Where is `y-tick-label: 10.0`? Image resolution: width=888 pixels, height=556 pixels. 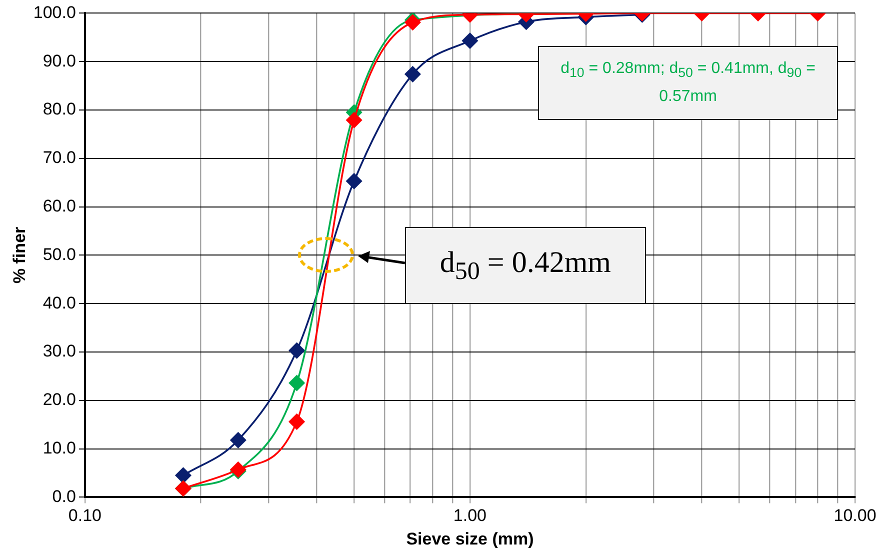
y-tick-label: 10.0 is located at coordinates (59, 448).